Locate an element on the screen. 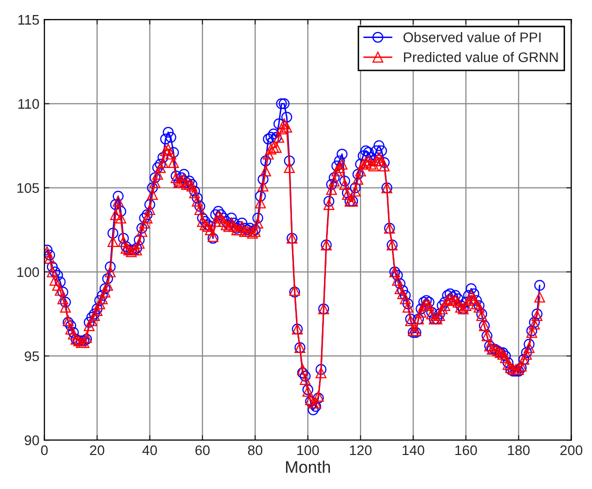  x-tick-label: 160 is located at coordinates (466, 450).